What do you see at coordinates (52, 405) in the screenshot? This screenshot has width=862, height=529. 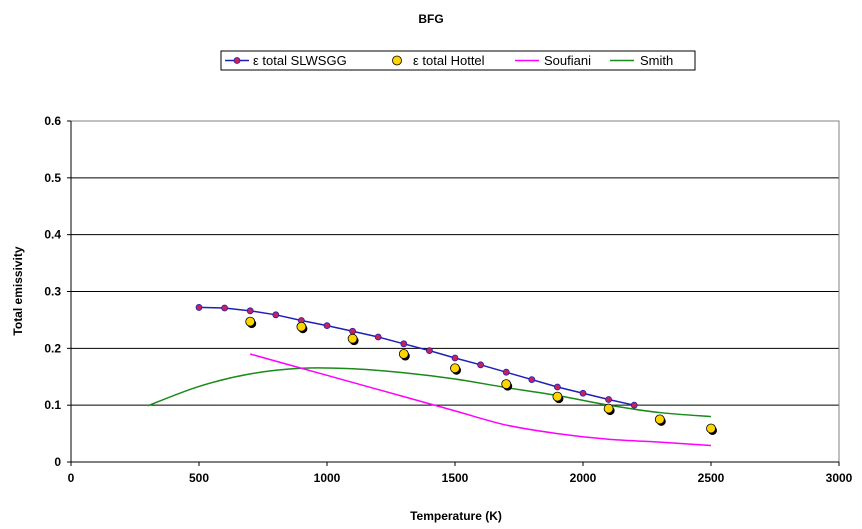 I see `y-tick-label-1: 0.1` at bounding box center [52, 405].